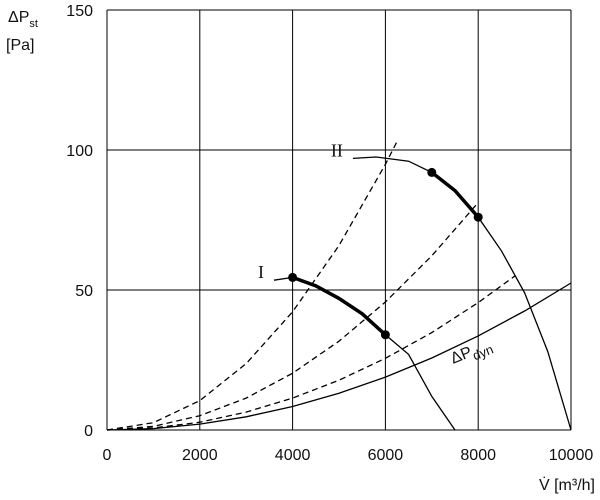  Describe the element at coordinates (293, 455) in the screenshot. I see `x-tick-label: 4000` at that location.